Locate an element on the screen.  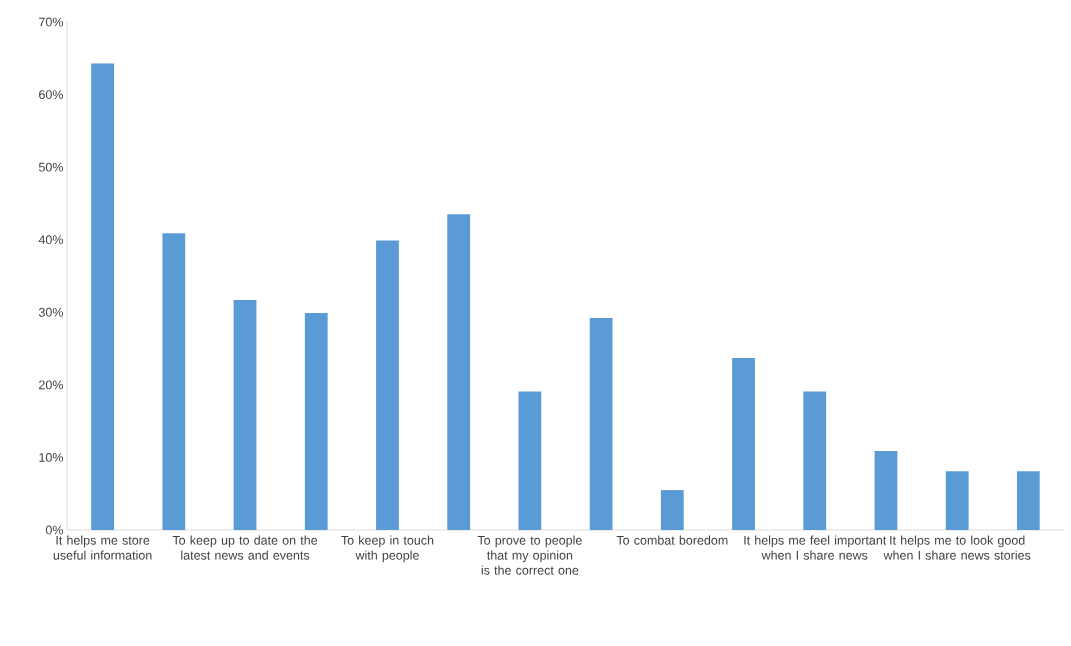
x-tick-label: To prove to people that my opinion is the correct one is located at coordinates (529, 555).